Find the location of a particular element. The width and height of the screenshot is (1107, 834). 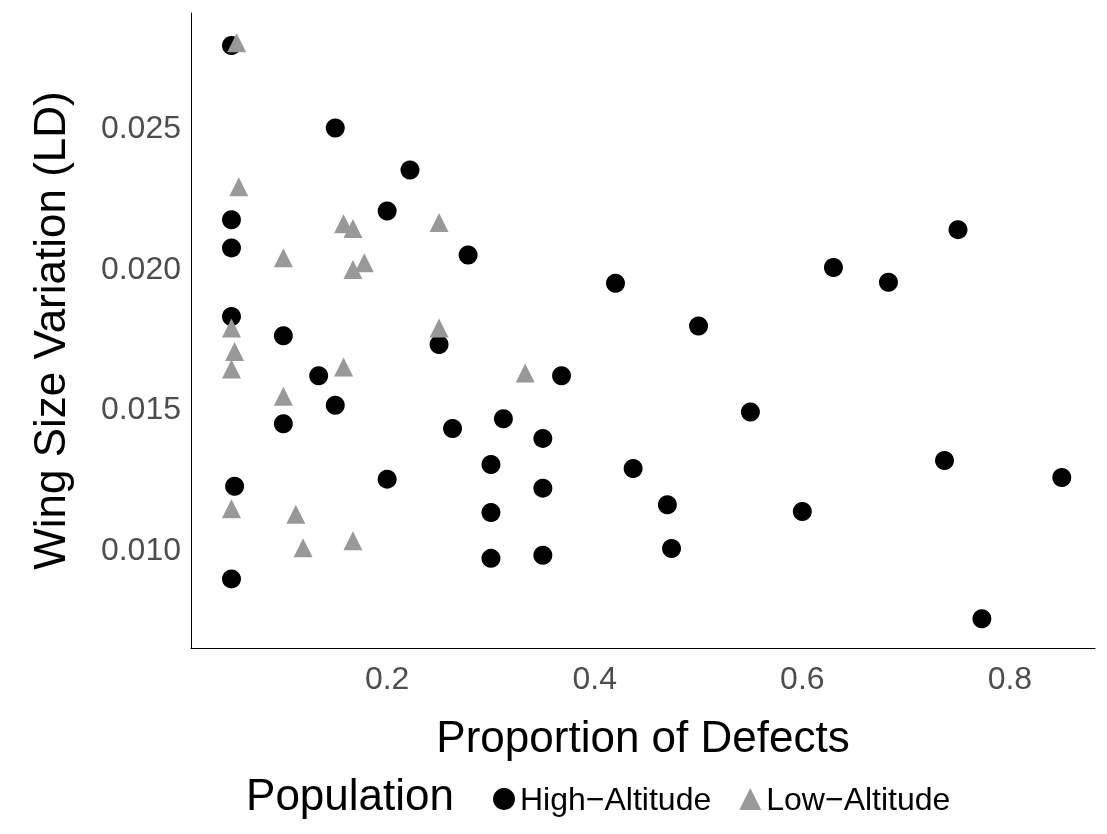

x-tick-label: 0.2 is located at coordinates (387, 678).